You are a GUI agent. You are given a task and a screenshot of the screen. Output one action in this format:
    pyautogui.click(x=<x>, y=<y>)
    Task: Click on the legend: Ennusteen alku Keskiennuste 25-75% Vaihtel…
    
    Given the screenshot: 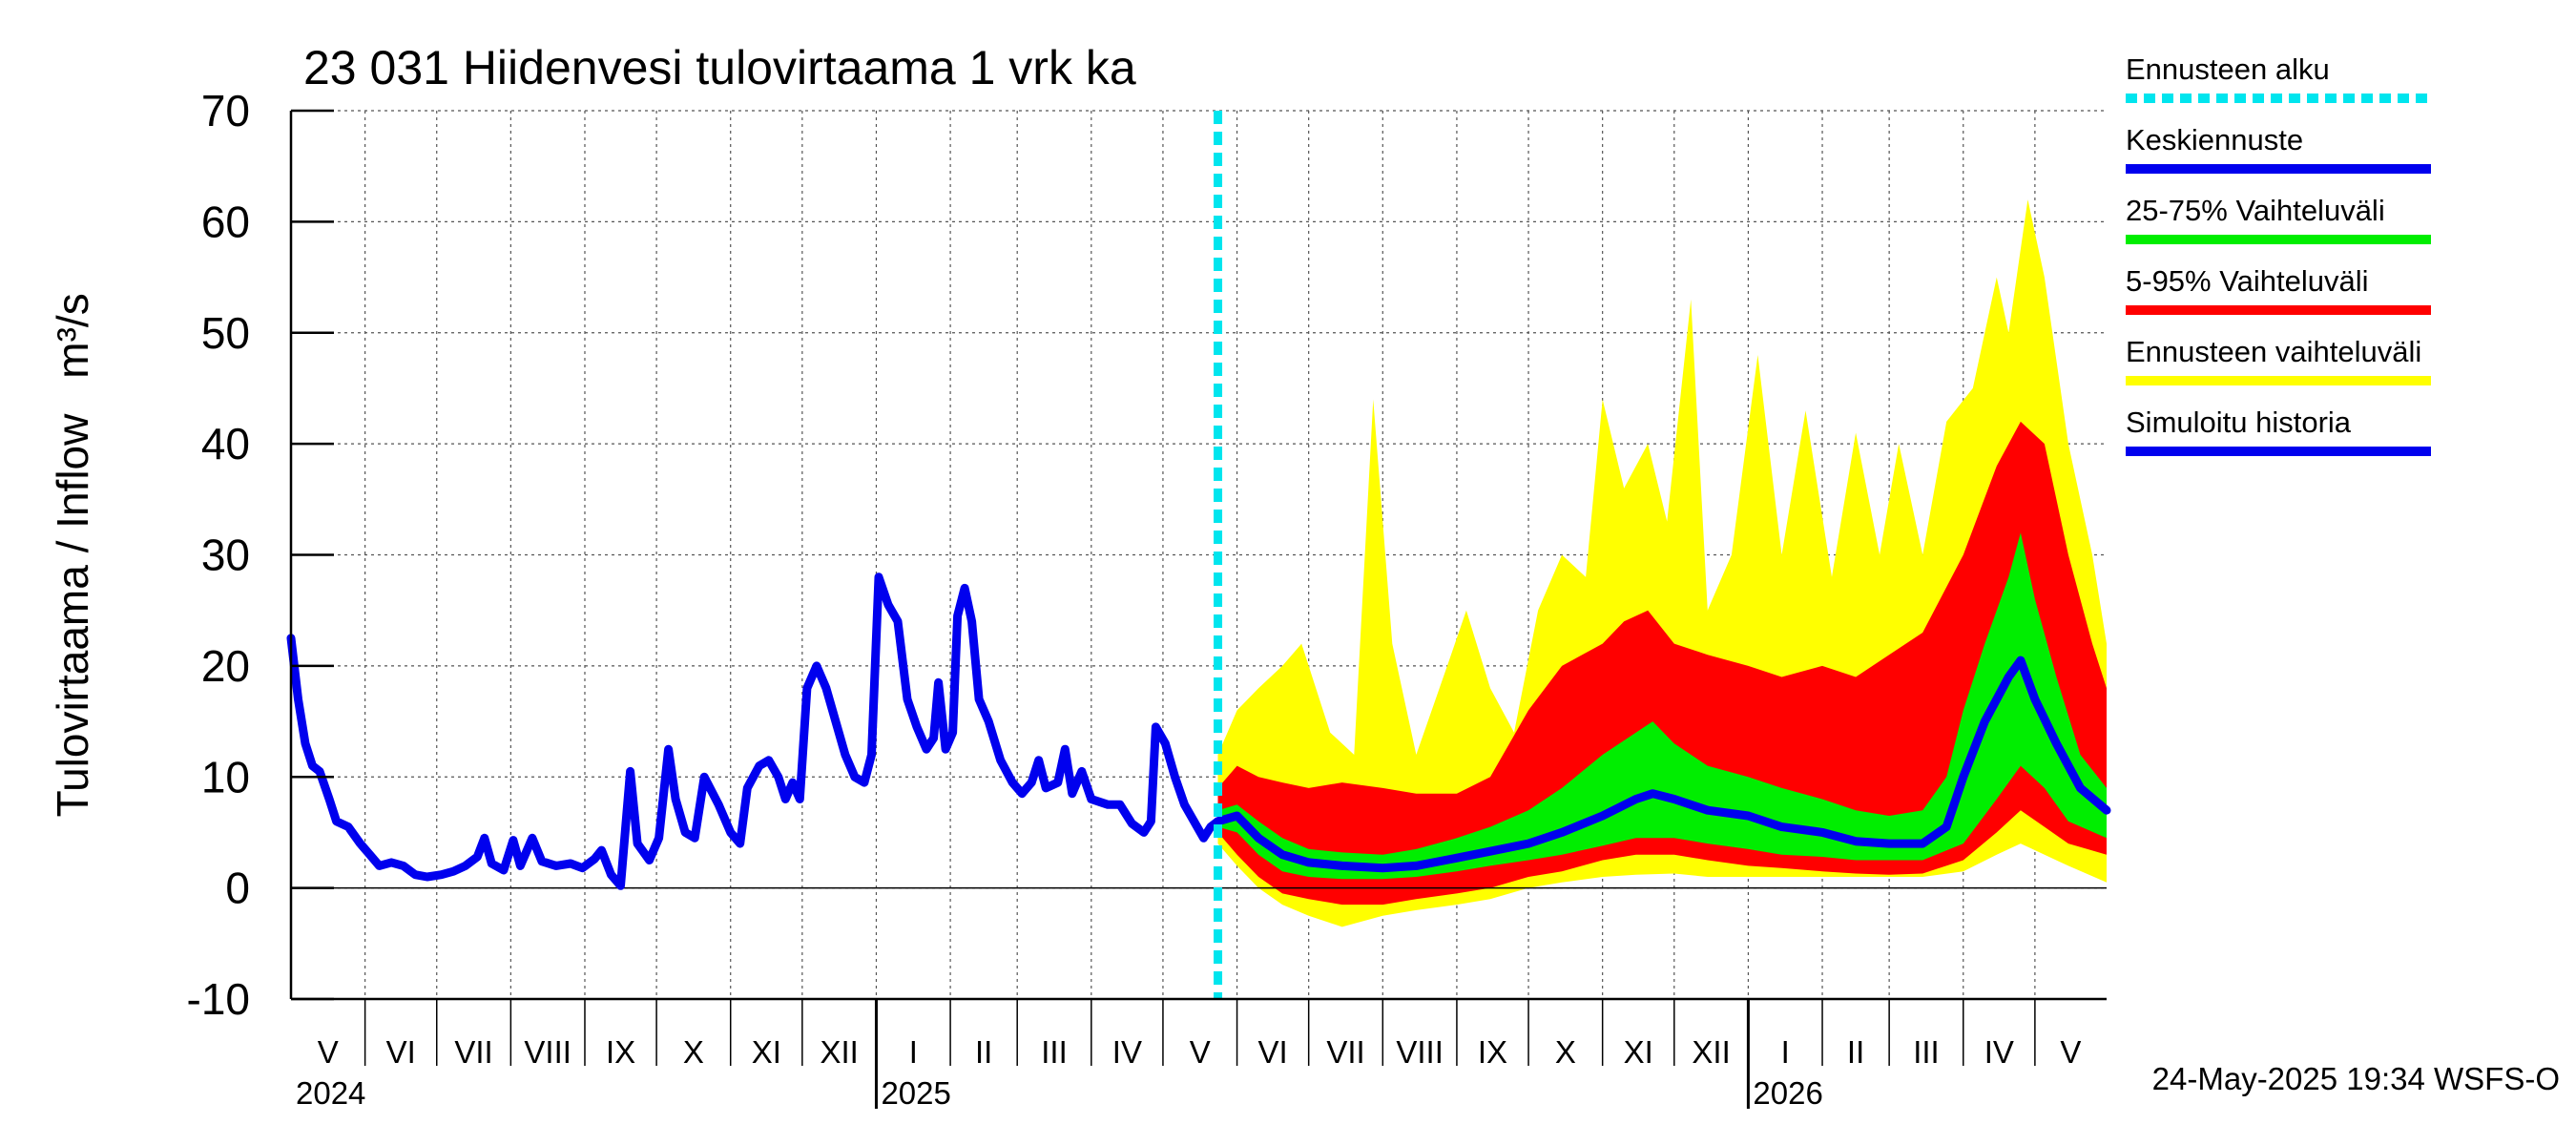 What is the action you would take?
    pyautogui.click(x=2278, y=254)
    